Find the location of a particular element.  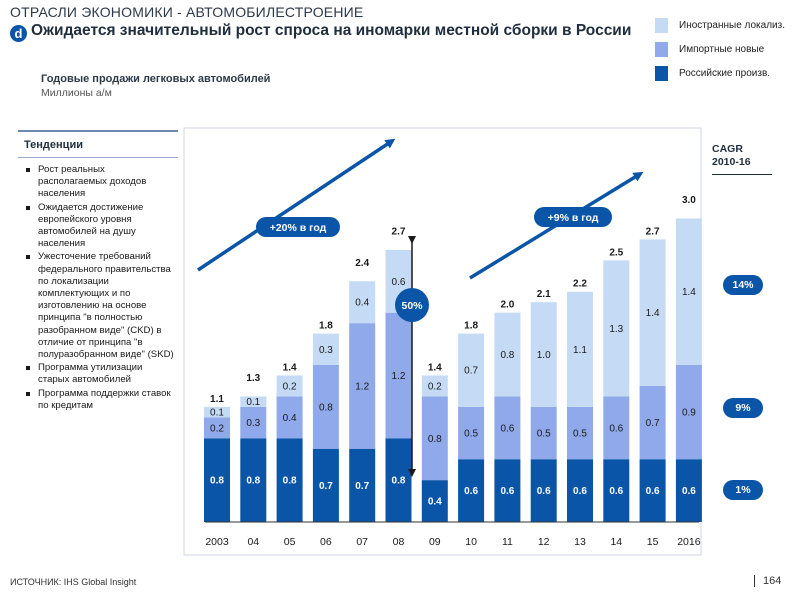

section-badge: d is located at coordinates (18, 33).